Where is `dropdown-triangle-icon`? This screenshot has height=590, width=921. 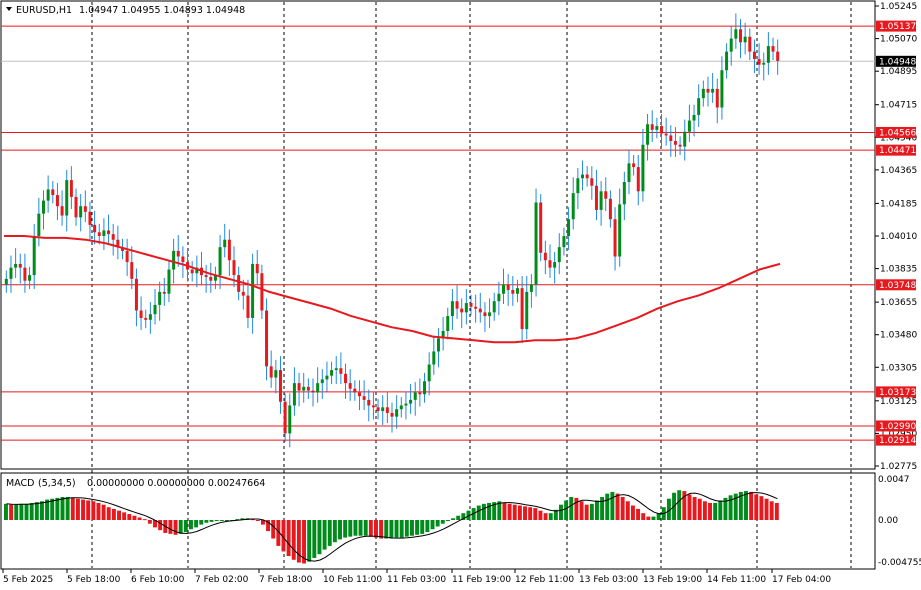
dropdown-triangle-icon is located at coordinates (9, 9).